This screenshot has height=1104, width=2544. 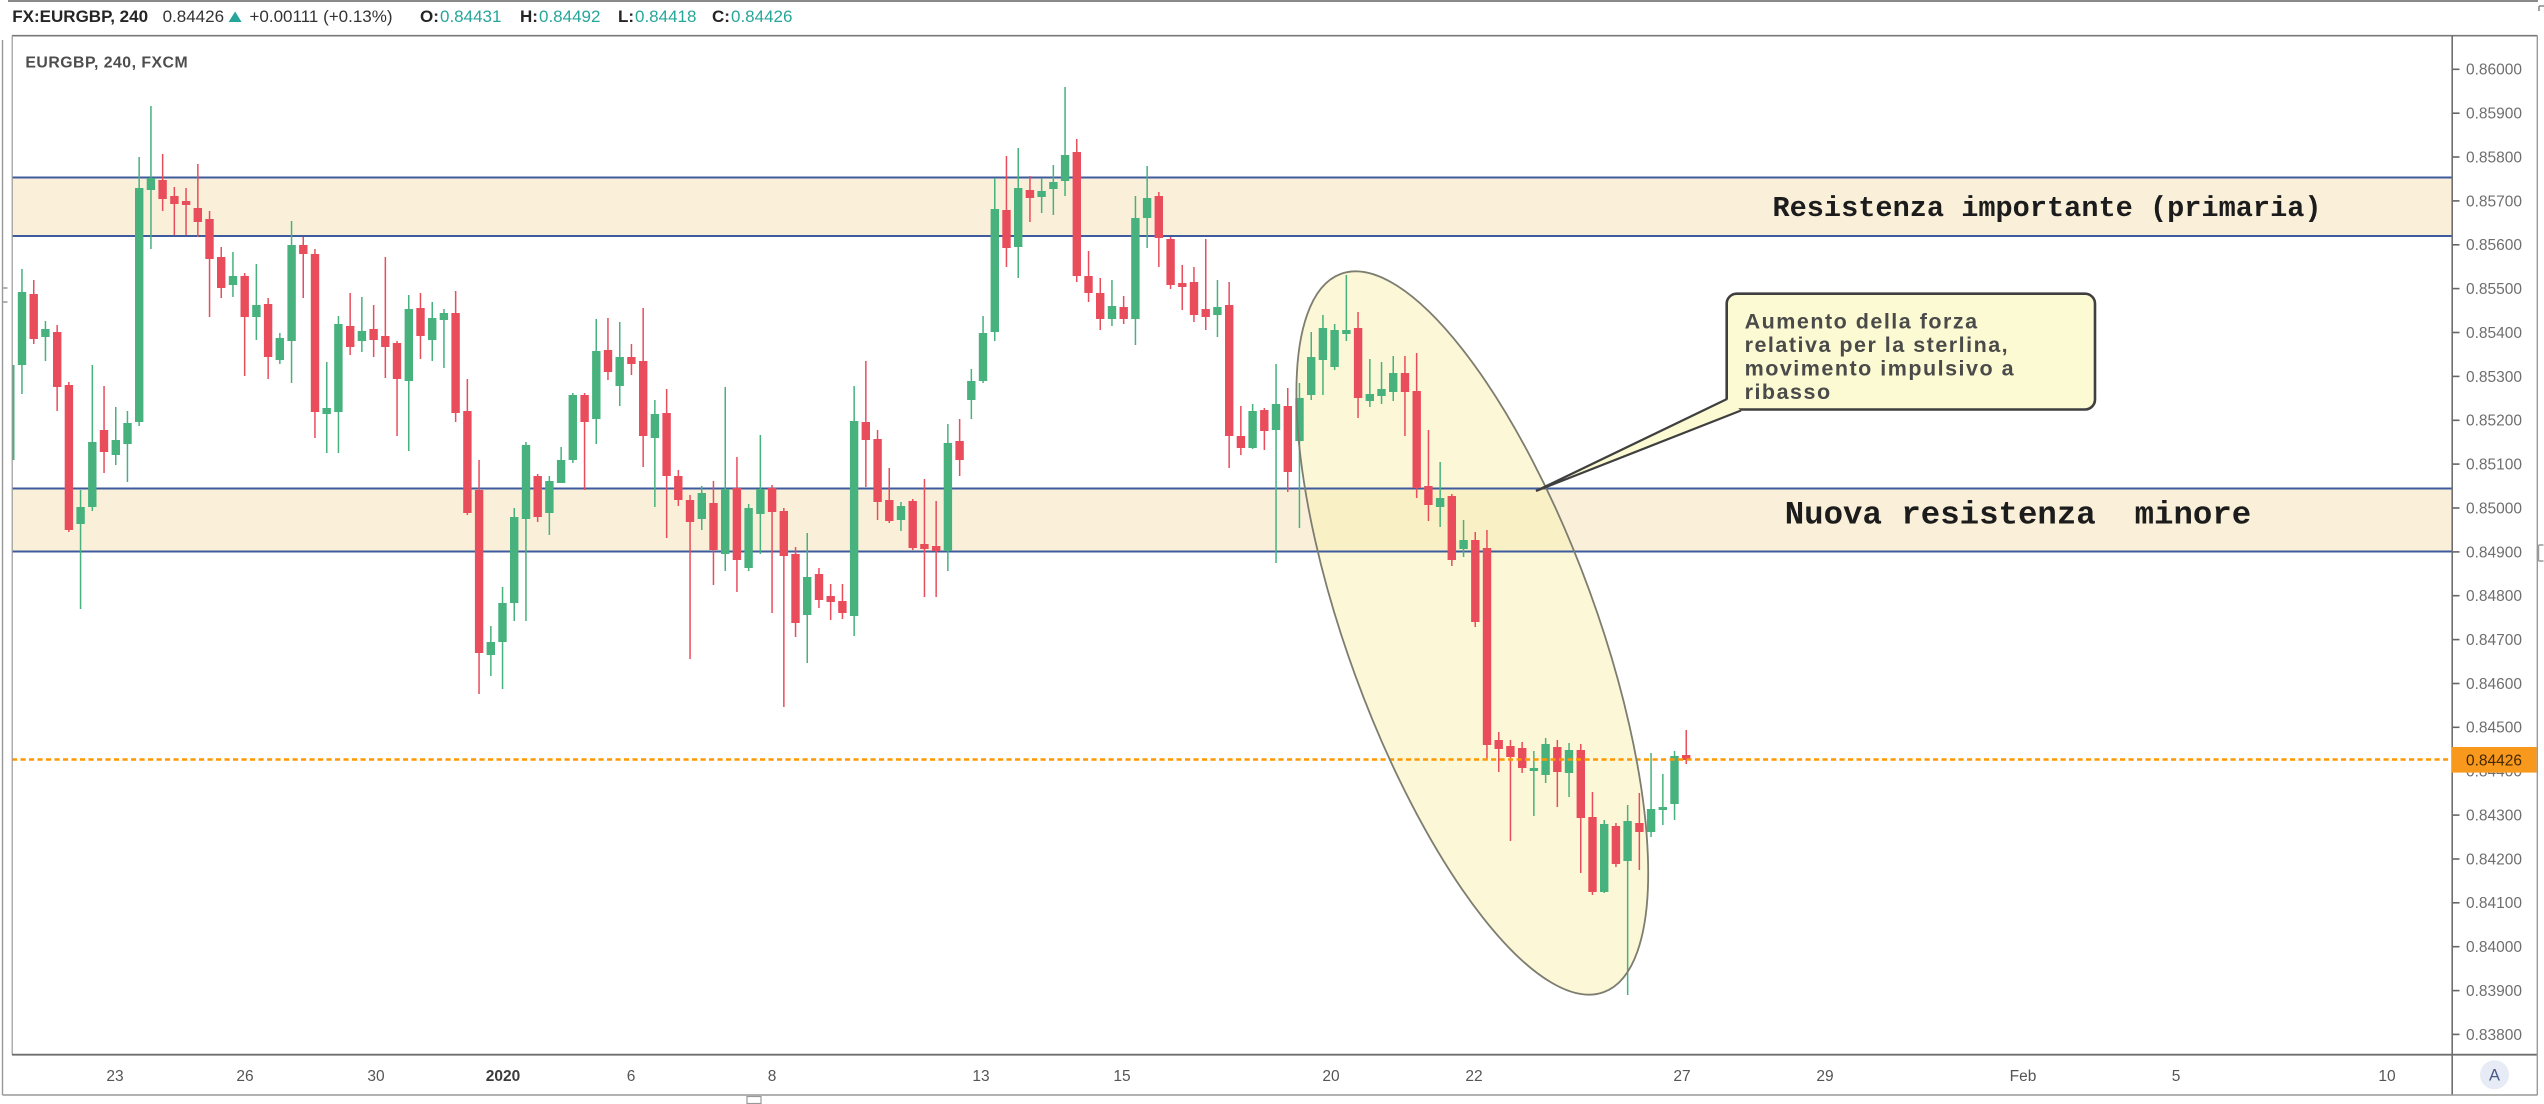 What do you see at coordinates (244, 1076) in the screenshot?
I see `svg-text: 26` at bounding box center [244, 1076].